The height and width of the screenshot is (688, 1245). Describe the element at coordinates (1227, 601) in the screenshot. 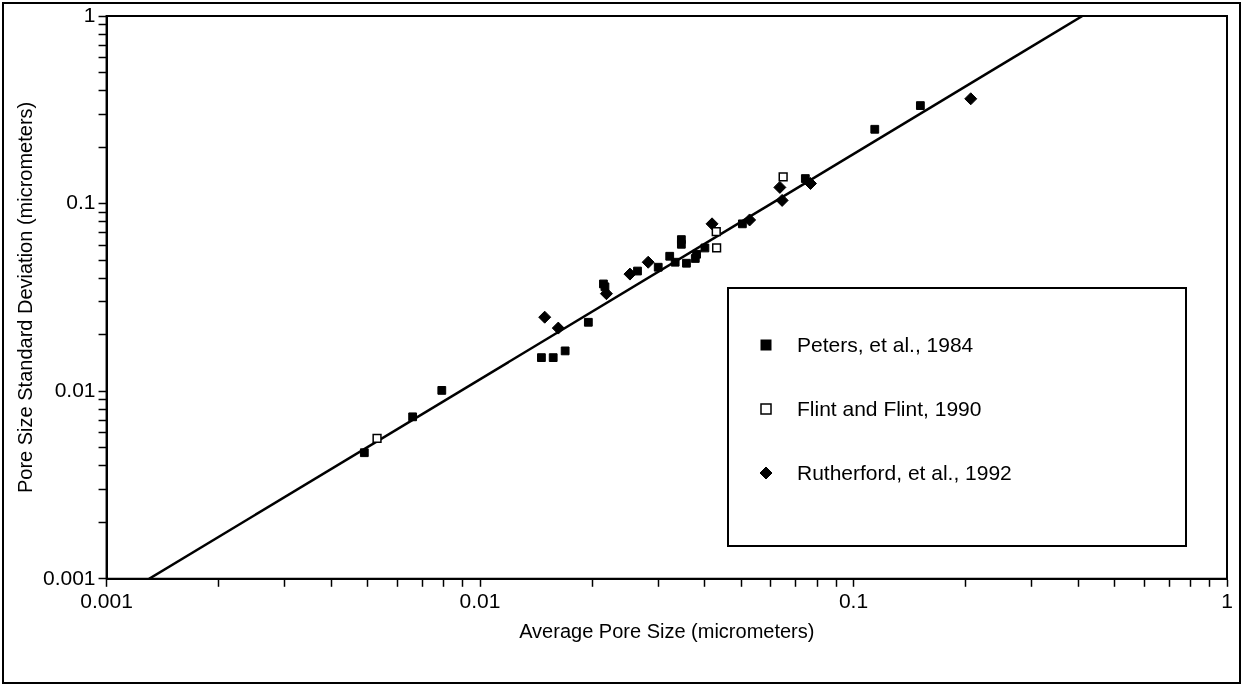

I see `x-tick-label: 1` at that location.